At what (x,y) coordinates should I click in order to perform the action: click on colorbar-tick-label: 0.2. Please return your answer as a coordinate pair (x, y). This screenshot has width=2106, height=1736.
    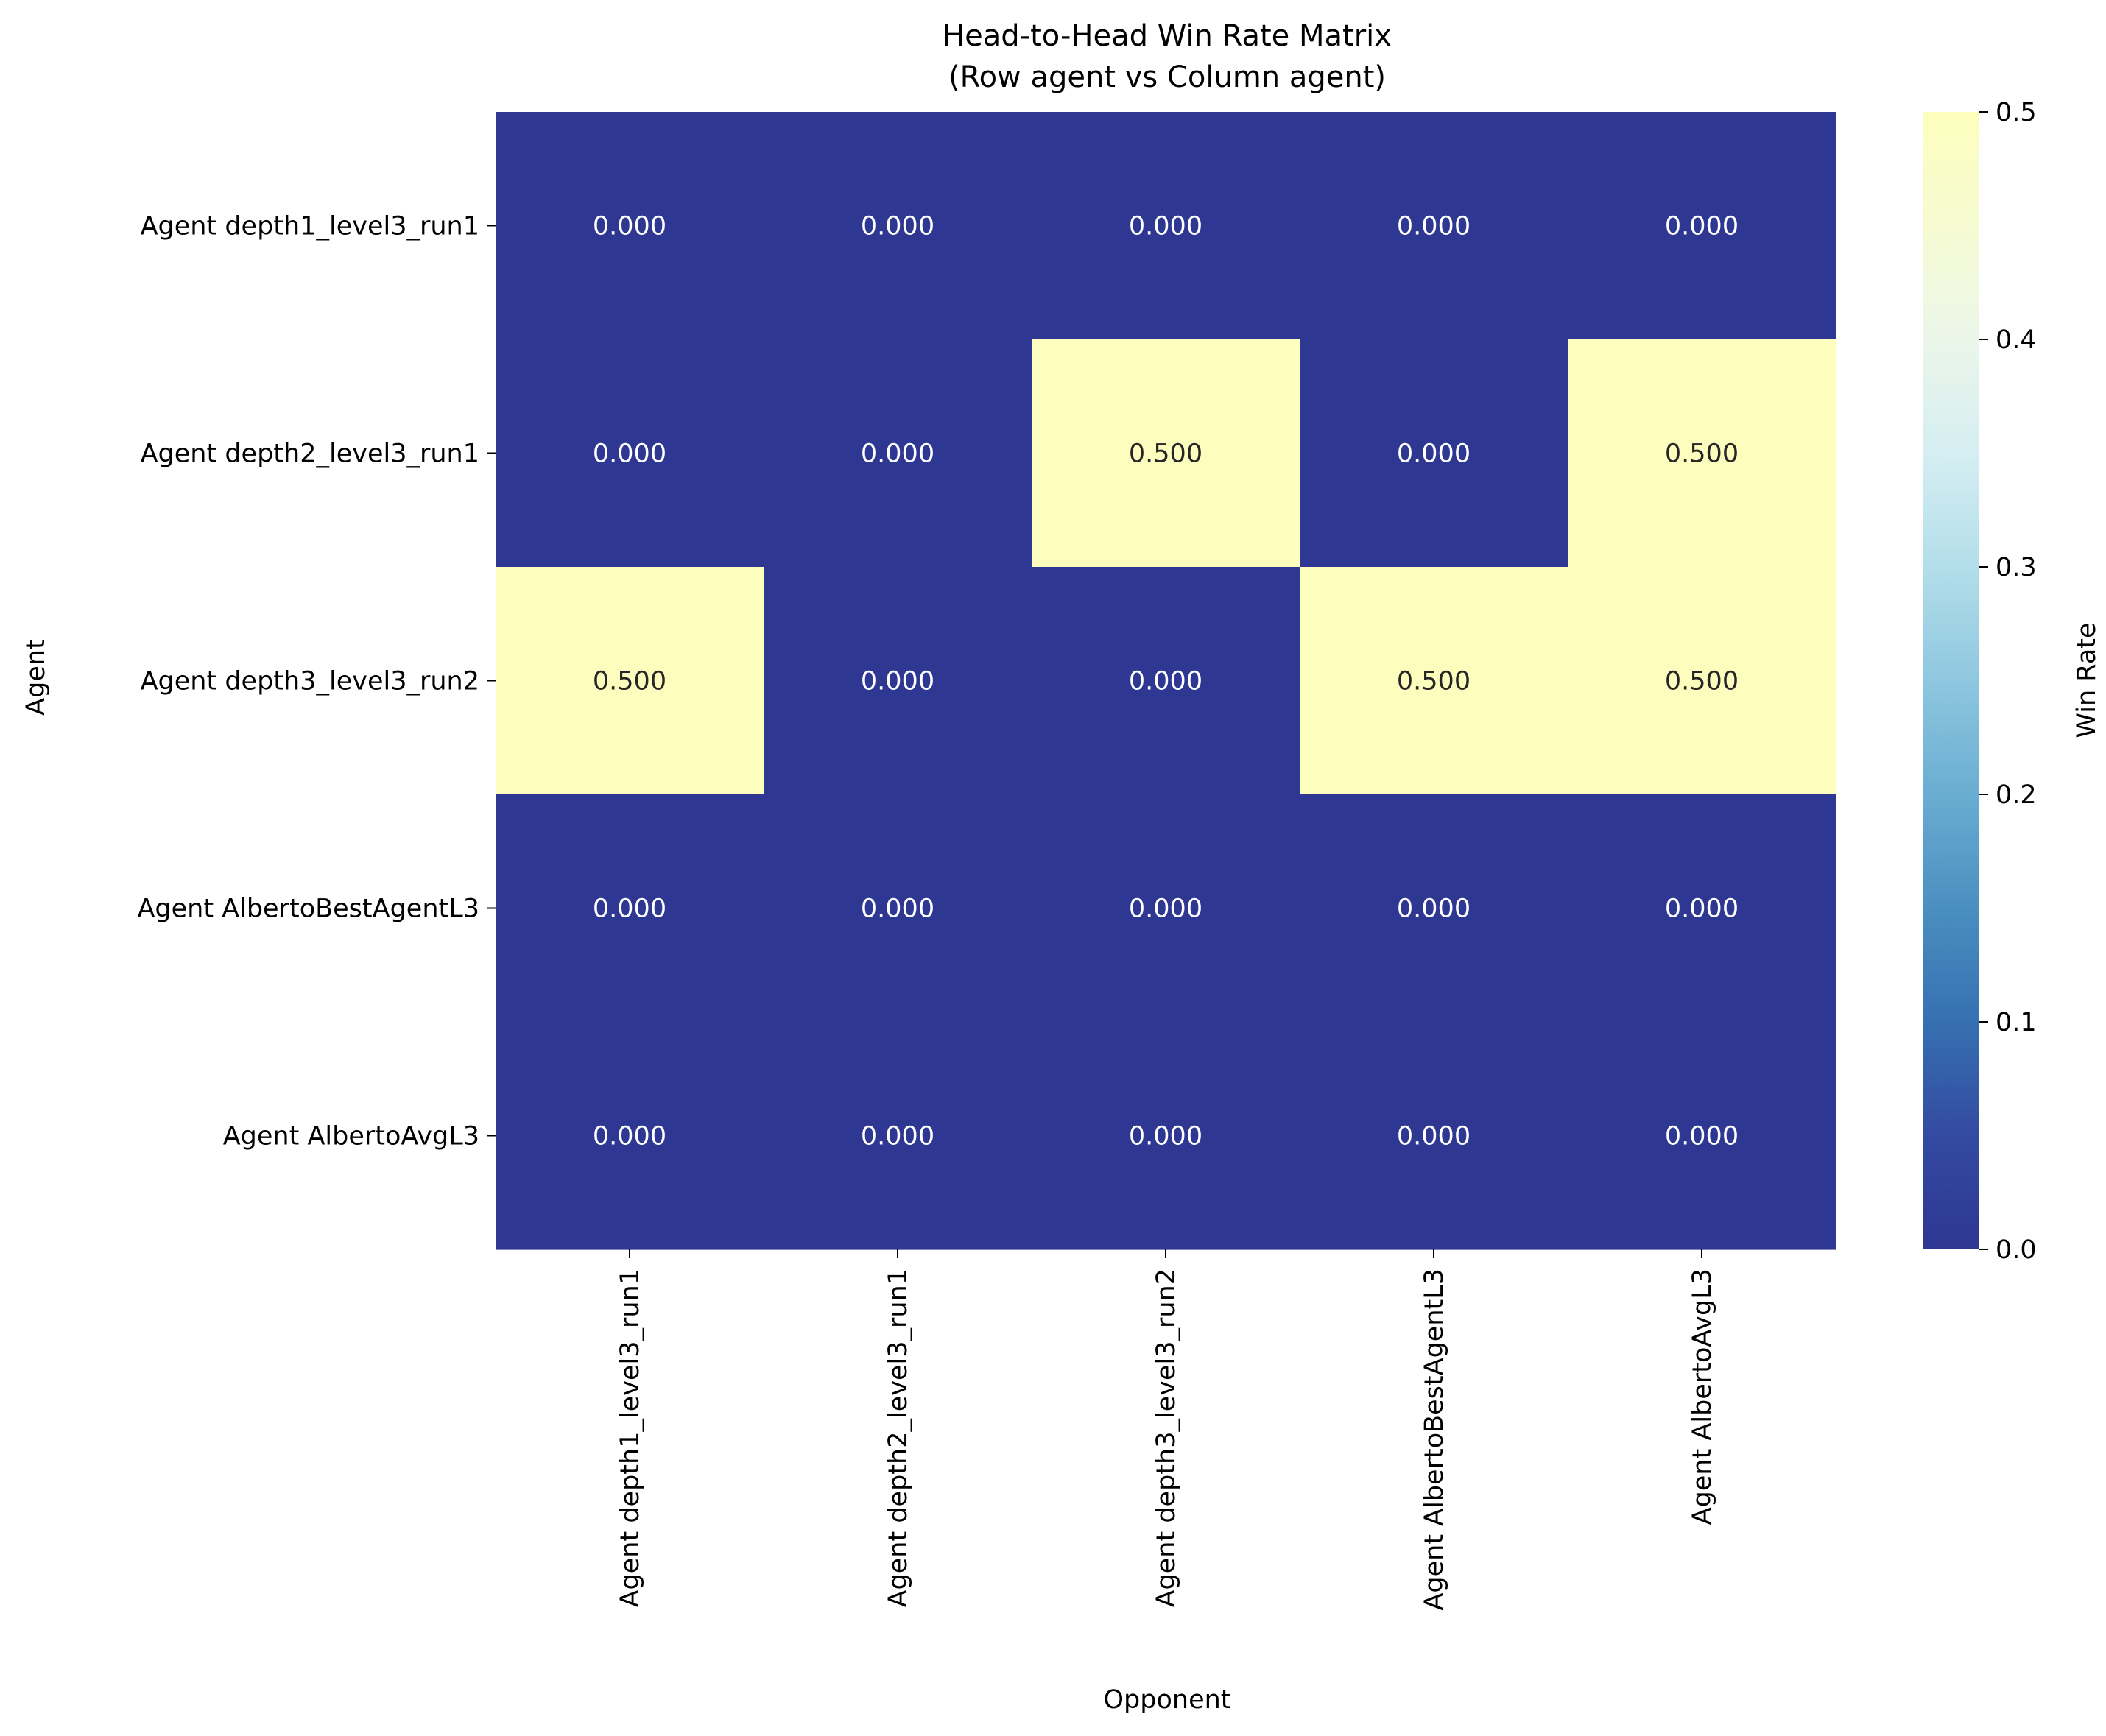
    Looking at the image, I should click on (2016, 795).